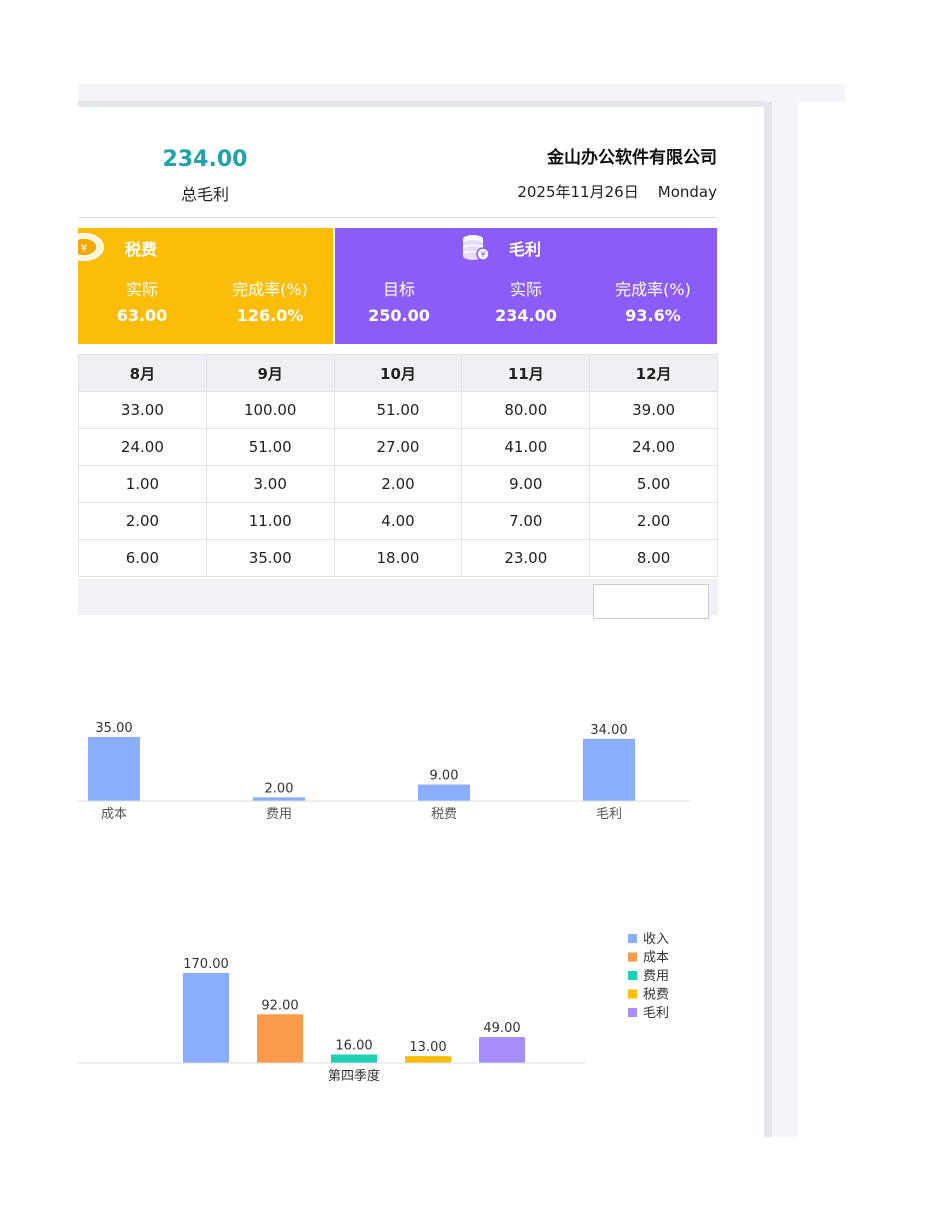  I want to click on table-cell: 33.00, so click(142, 410).